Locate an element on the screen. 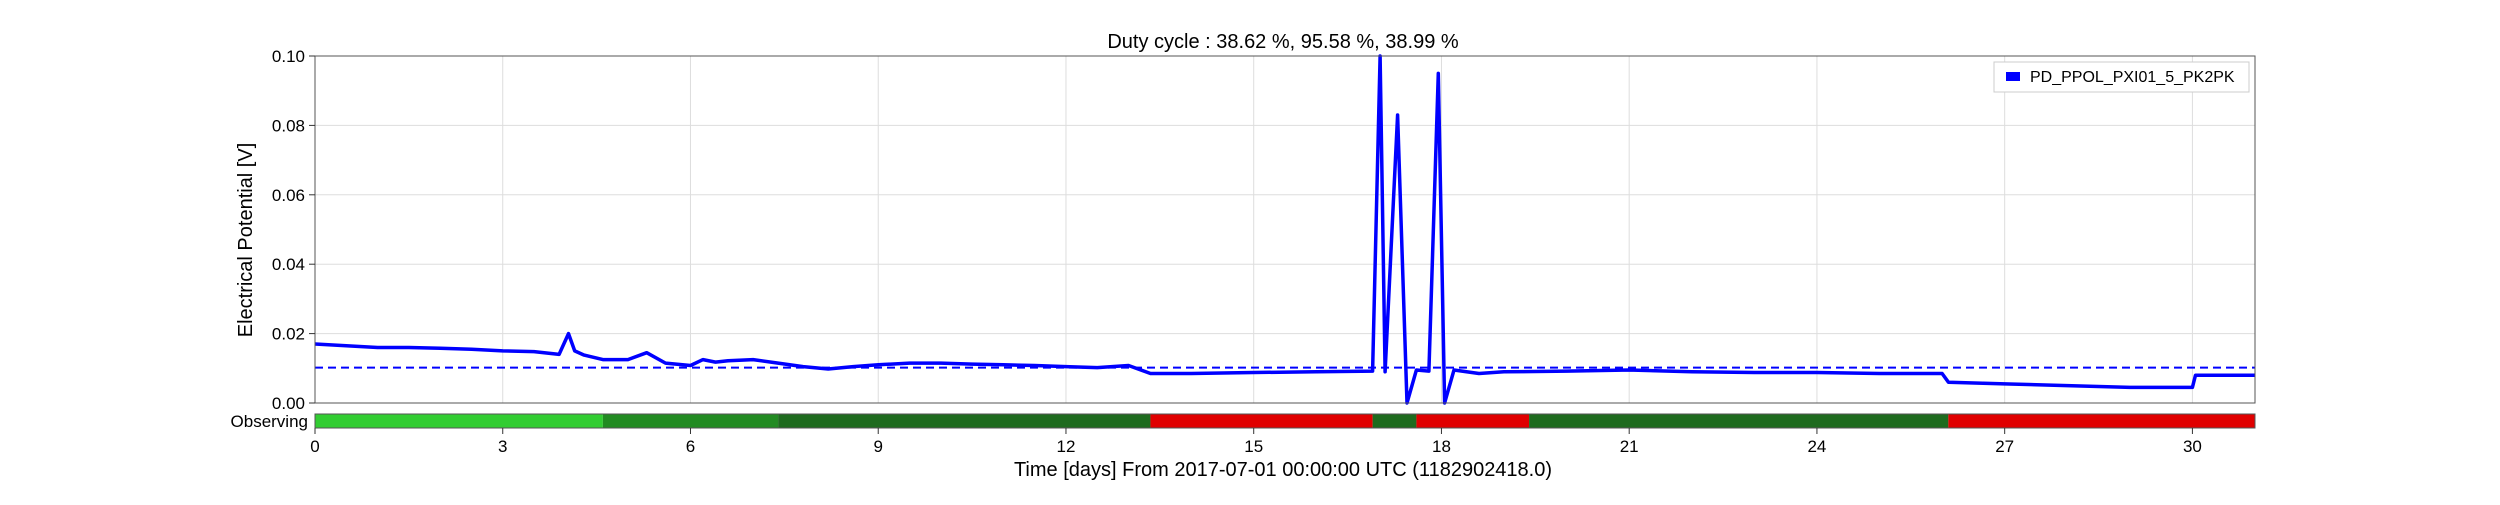 This screenshot has width=2500, height=505. legend: PD_PPOL_PXI01_5_PK2PK is located at coordinates (2121, 77).